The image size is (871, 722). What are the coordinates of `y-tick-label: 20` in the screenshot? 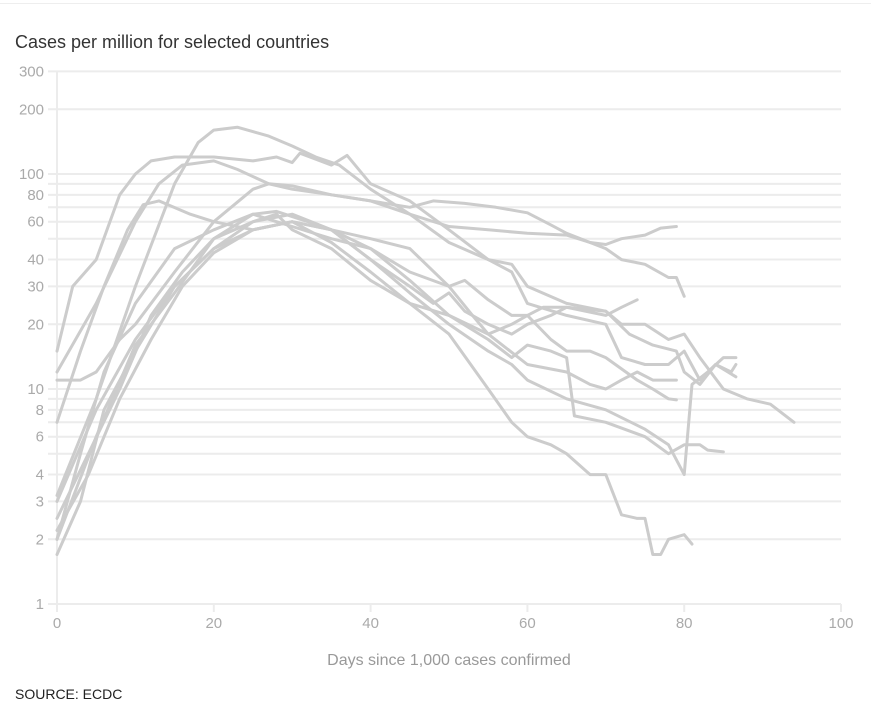 It's located at (35, 324).